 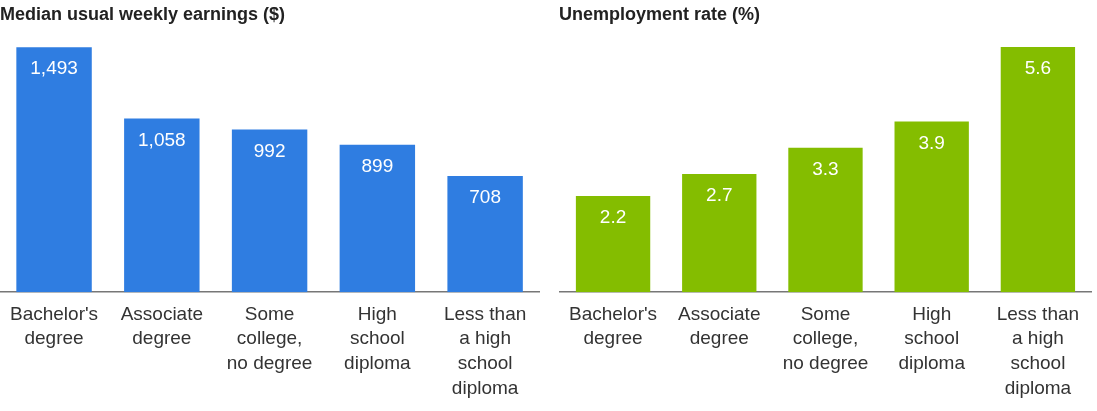 I want to click on chart-title: Median usual weekly earnings ($), so click(x=143, y=13).